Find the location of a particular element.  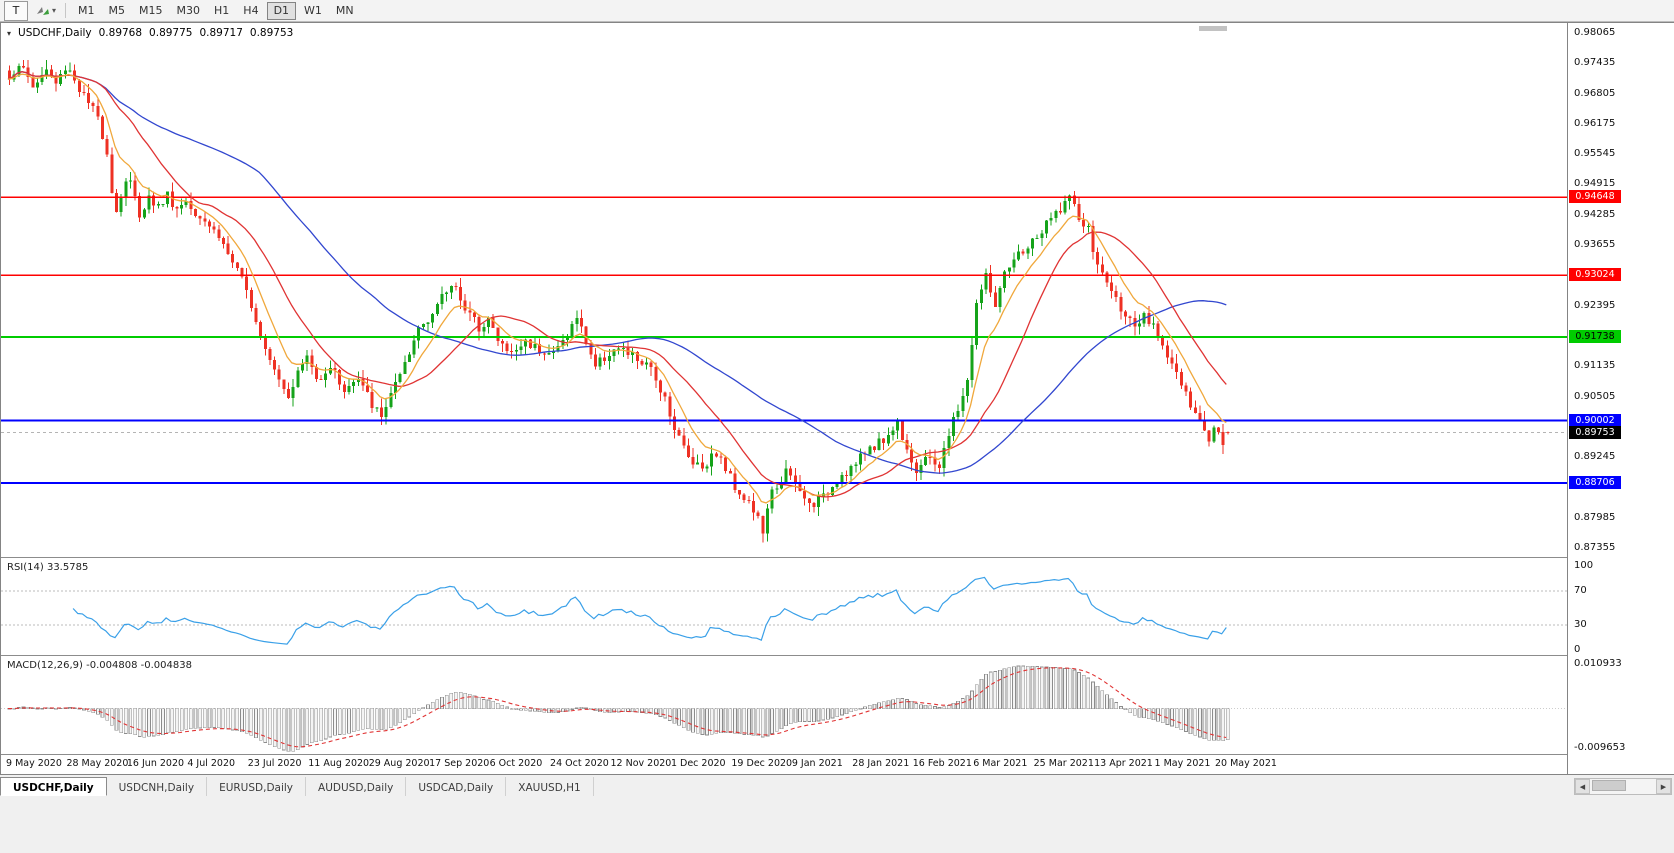

price-axis-label: 0.87985 is located at coordinates (1595, 517).